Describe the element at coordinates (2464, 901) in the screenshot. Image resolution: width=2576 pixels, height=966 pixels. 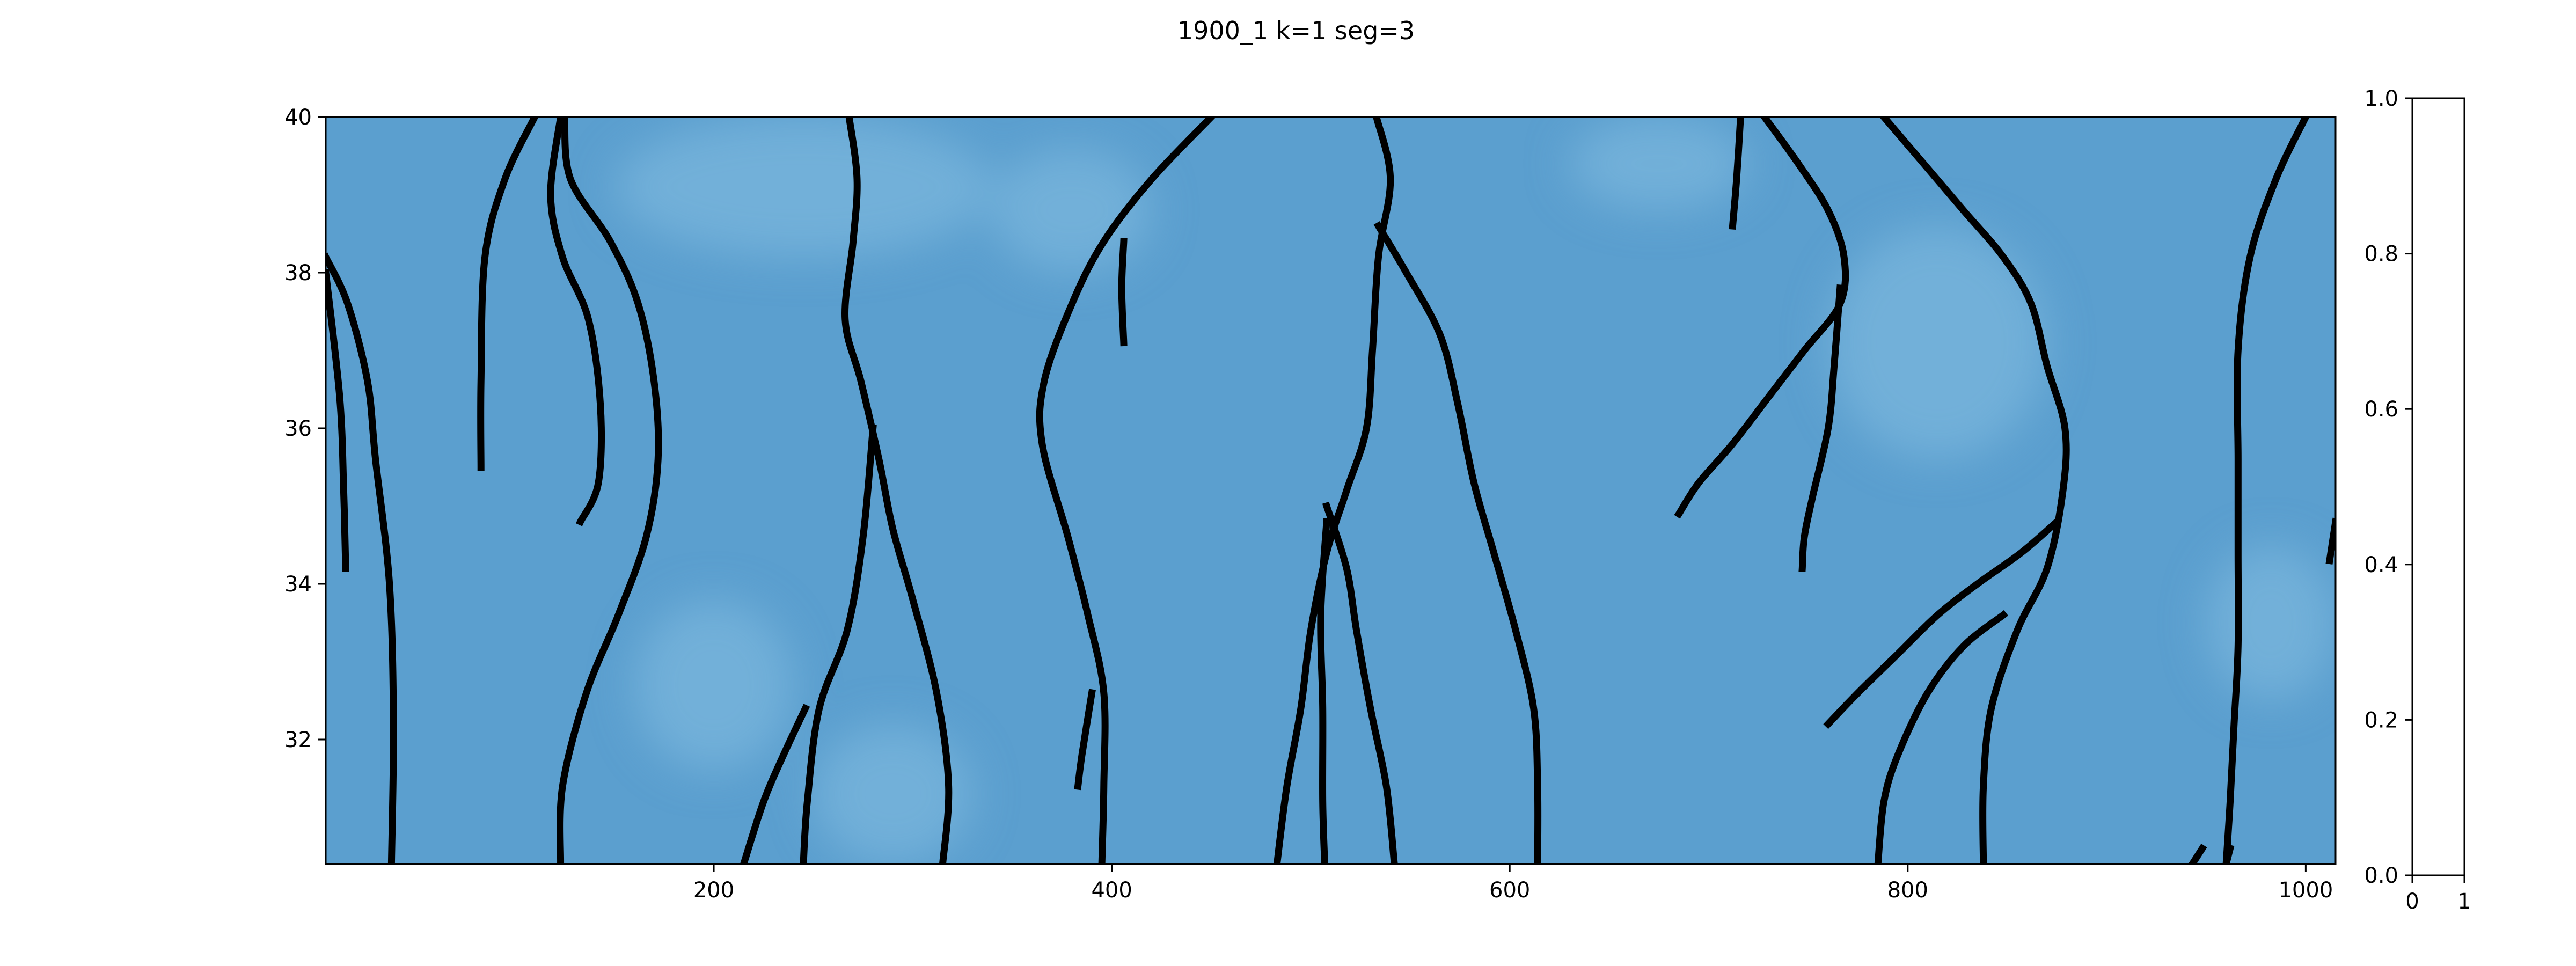
I see `colorbar-x-tick-label: 1` at that location.